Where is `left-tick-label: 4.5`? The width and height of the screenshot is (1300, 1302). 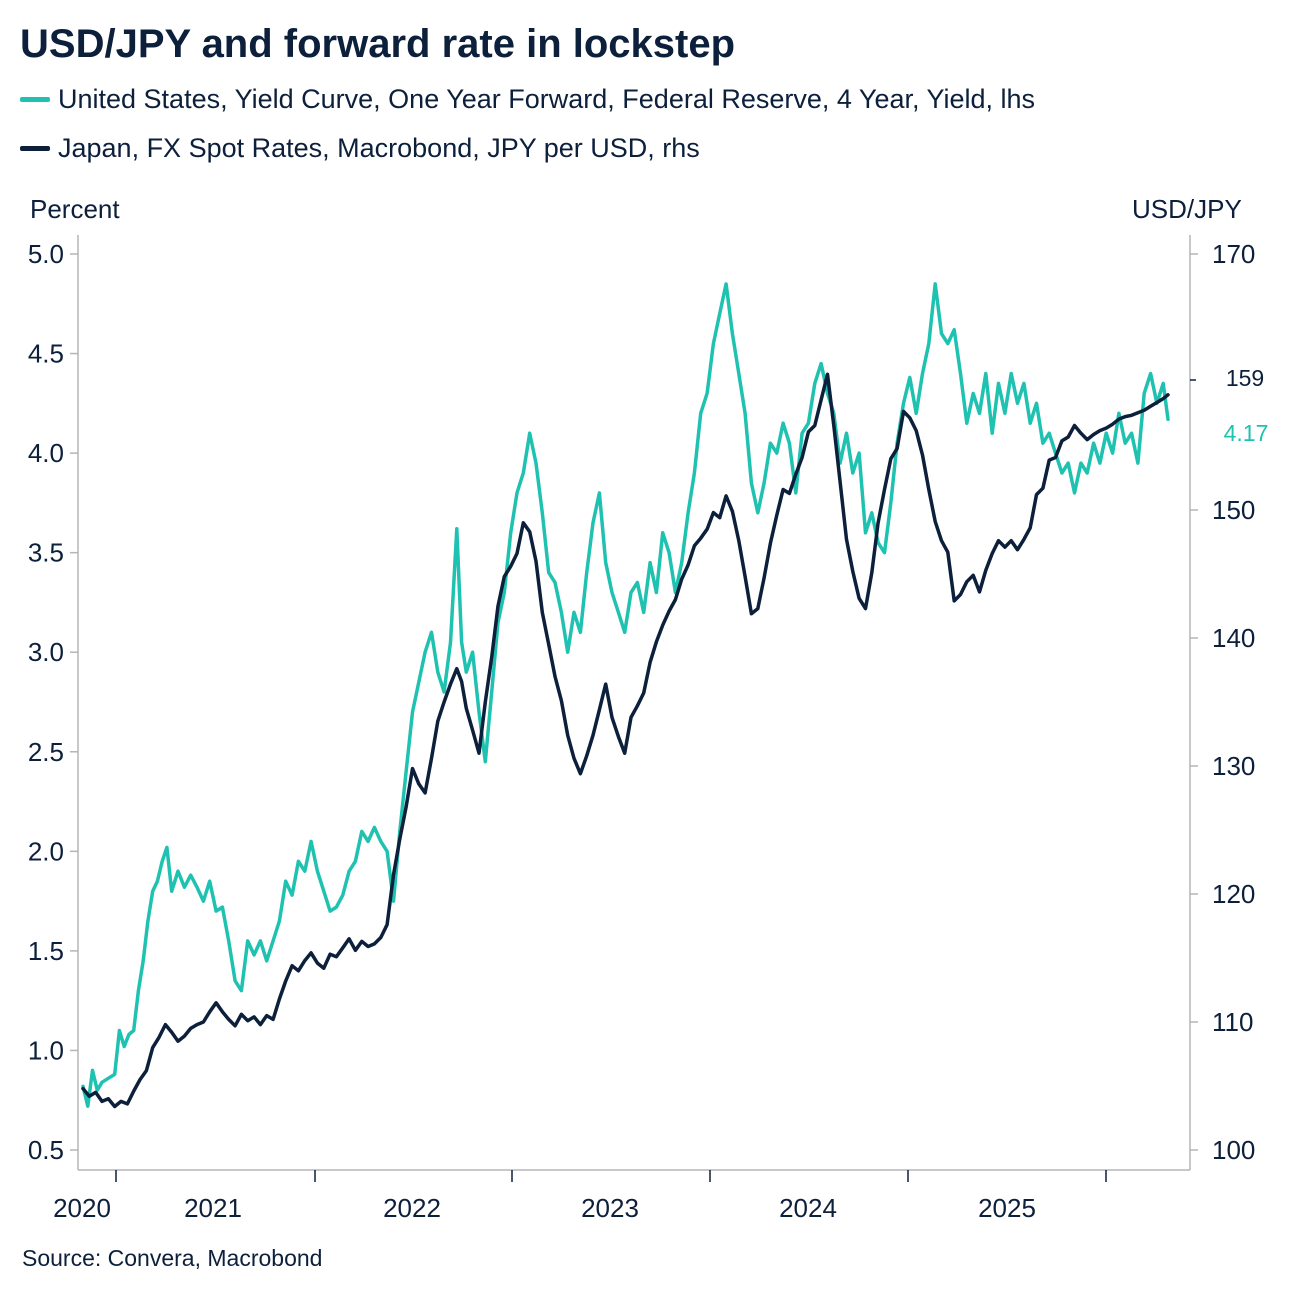
left-tick-label: 4.5 is located at coordinates (46, 354).